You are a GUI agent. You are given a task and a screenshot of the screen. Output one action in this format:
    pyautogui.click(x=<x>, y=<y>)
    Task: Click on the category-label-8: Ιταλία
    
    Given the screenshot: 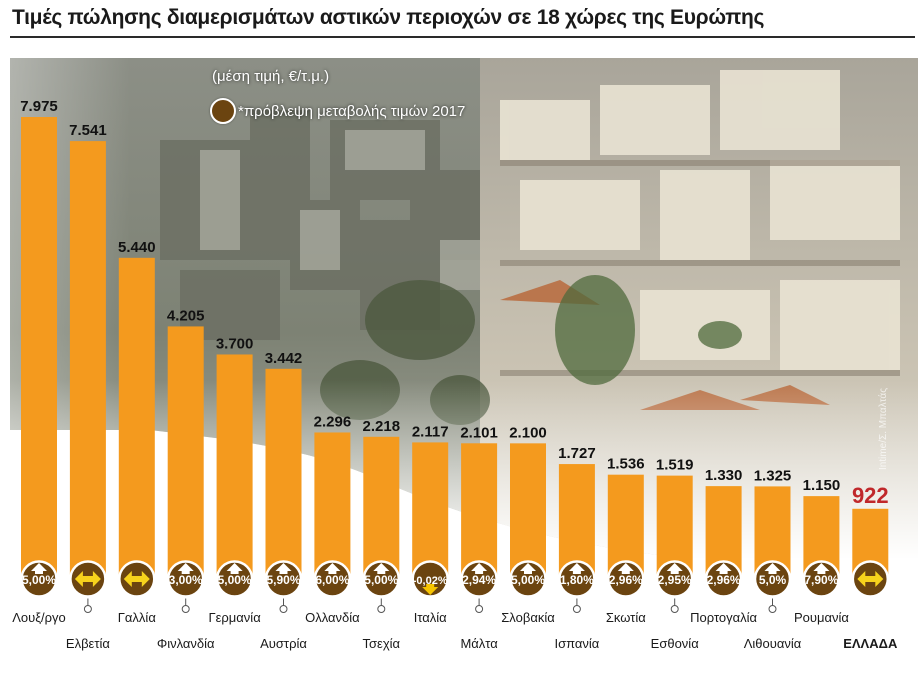 What is the action you would take?
    pyautogui.click(x=430, y=617)
    